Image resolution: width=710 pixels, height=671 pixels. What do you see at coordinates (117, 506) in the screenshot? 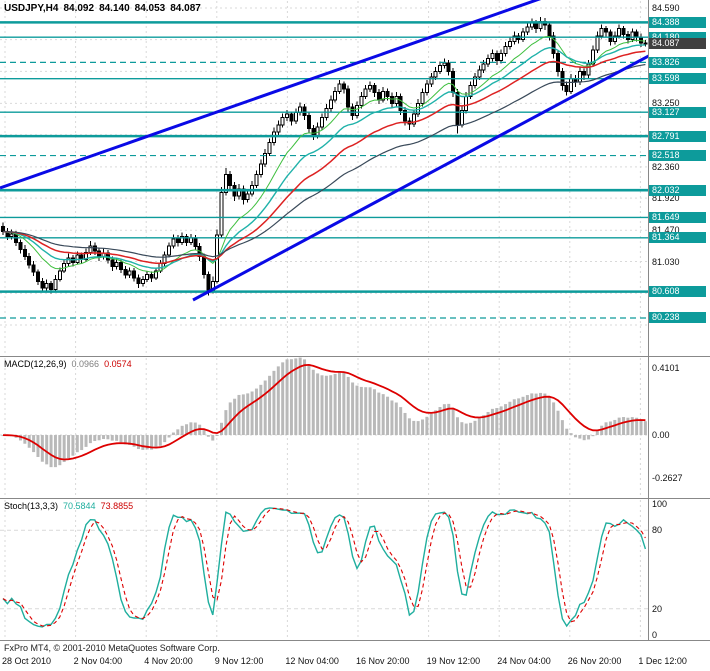
I see `stoch-signal-value: 73.8855` at bounding box center [117, 506].